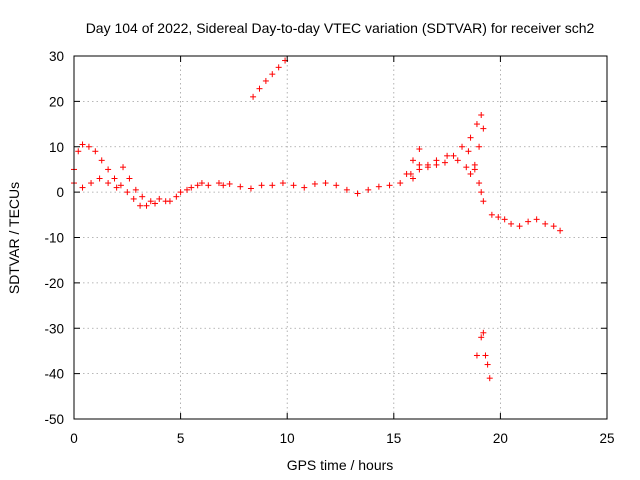 Image resolution: width=640 pixels, height=480 pixels. Describe the element at coordinates (54, 374) in the screenshot. I see `y-tick-label: -40` at that location.